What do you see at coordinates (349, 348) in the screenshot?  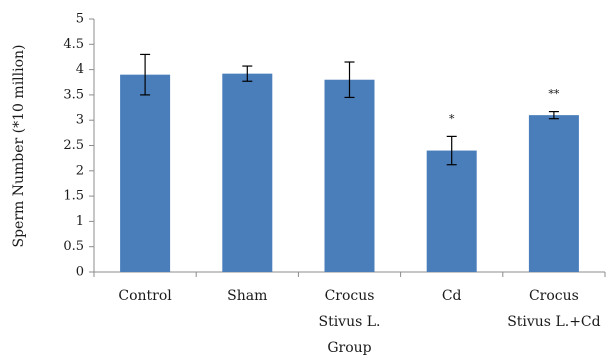 I see `x-tick-label: Group` at bounding box center [349, 348].